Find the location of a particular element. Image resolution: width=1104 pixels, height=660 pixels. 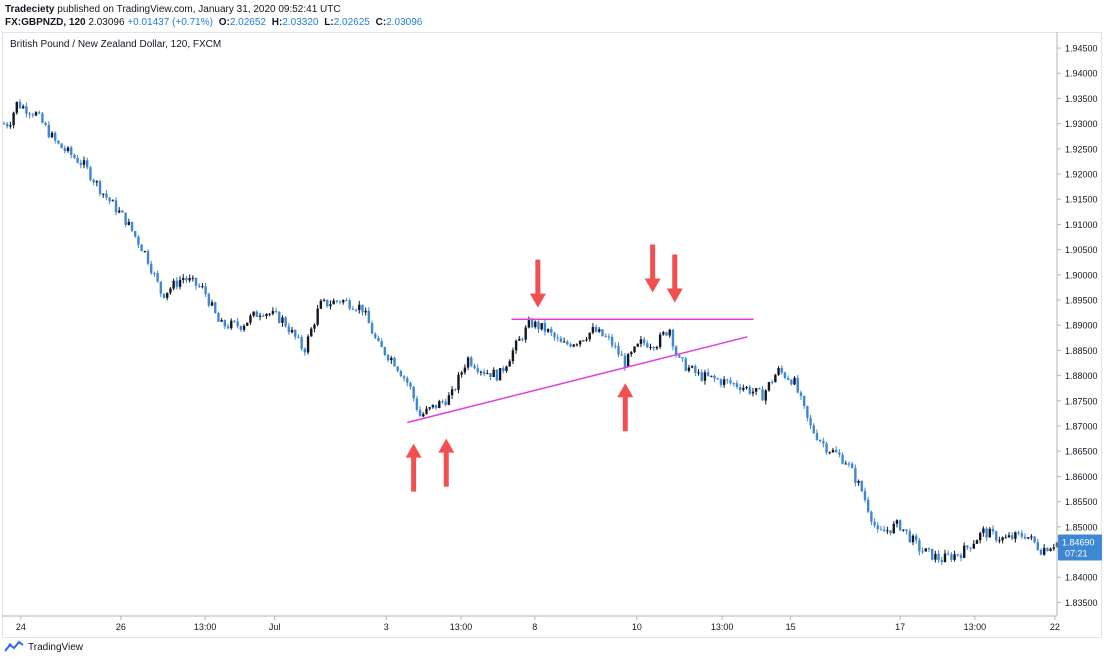

price-tick-label: 1.87500 is located at coordinates (1081, 401).